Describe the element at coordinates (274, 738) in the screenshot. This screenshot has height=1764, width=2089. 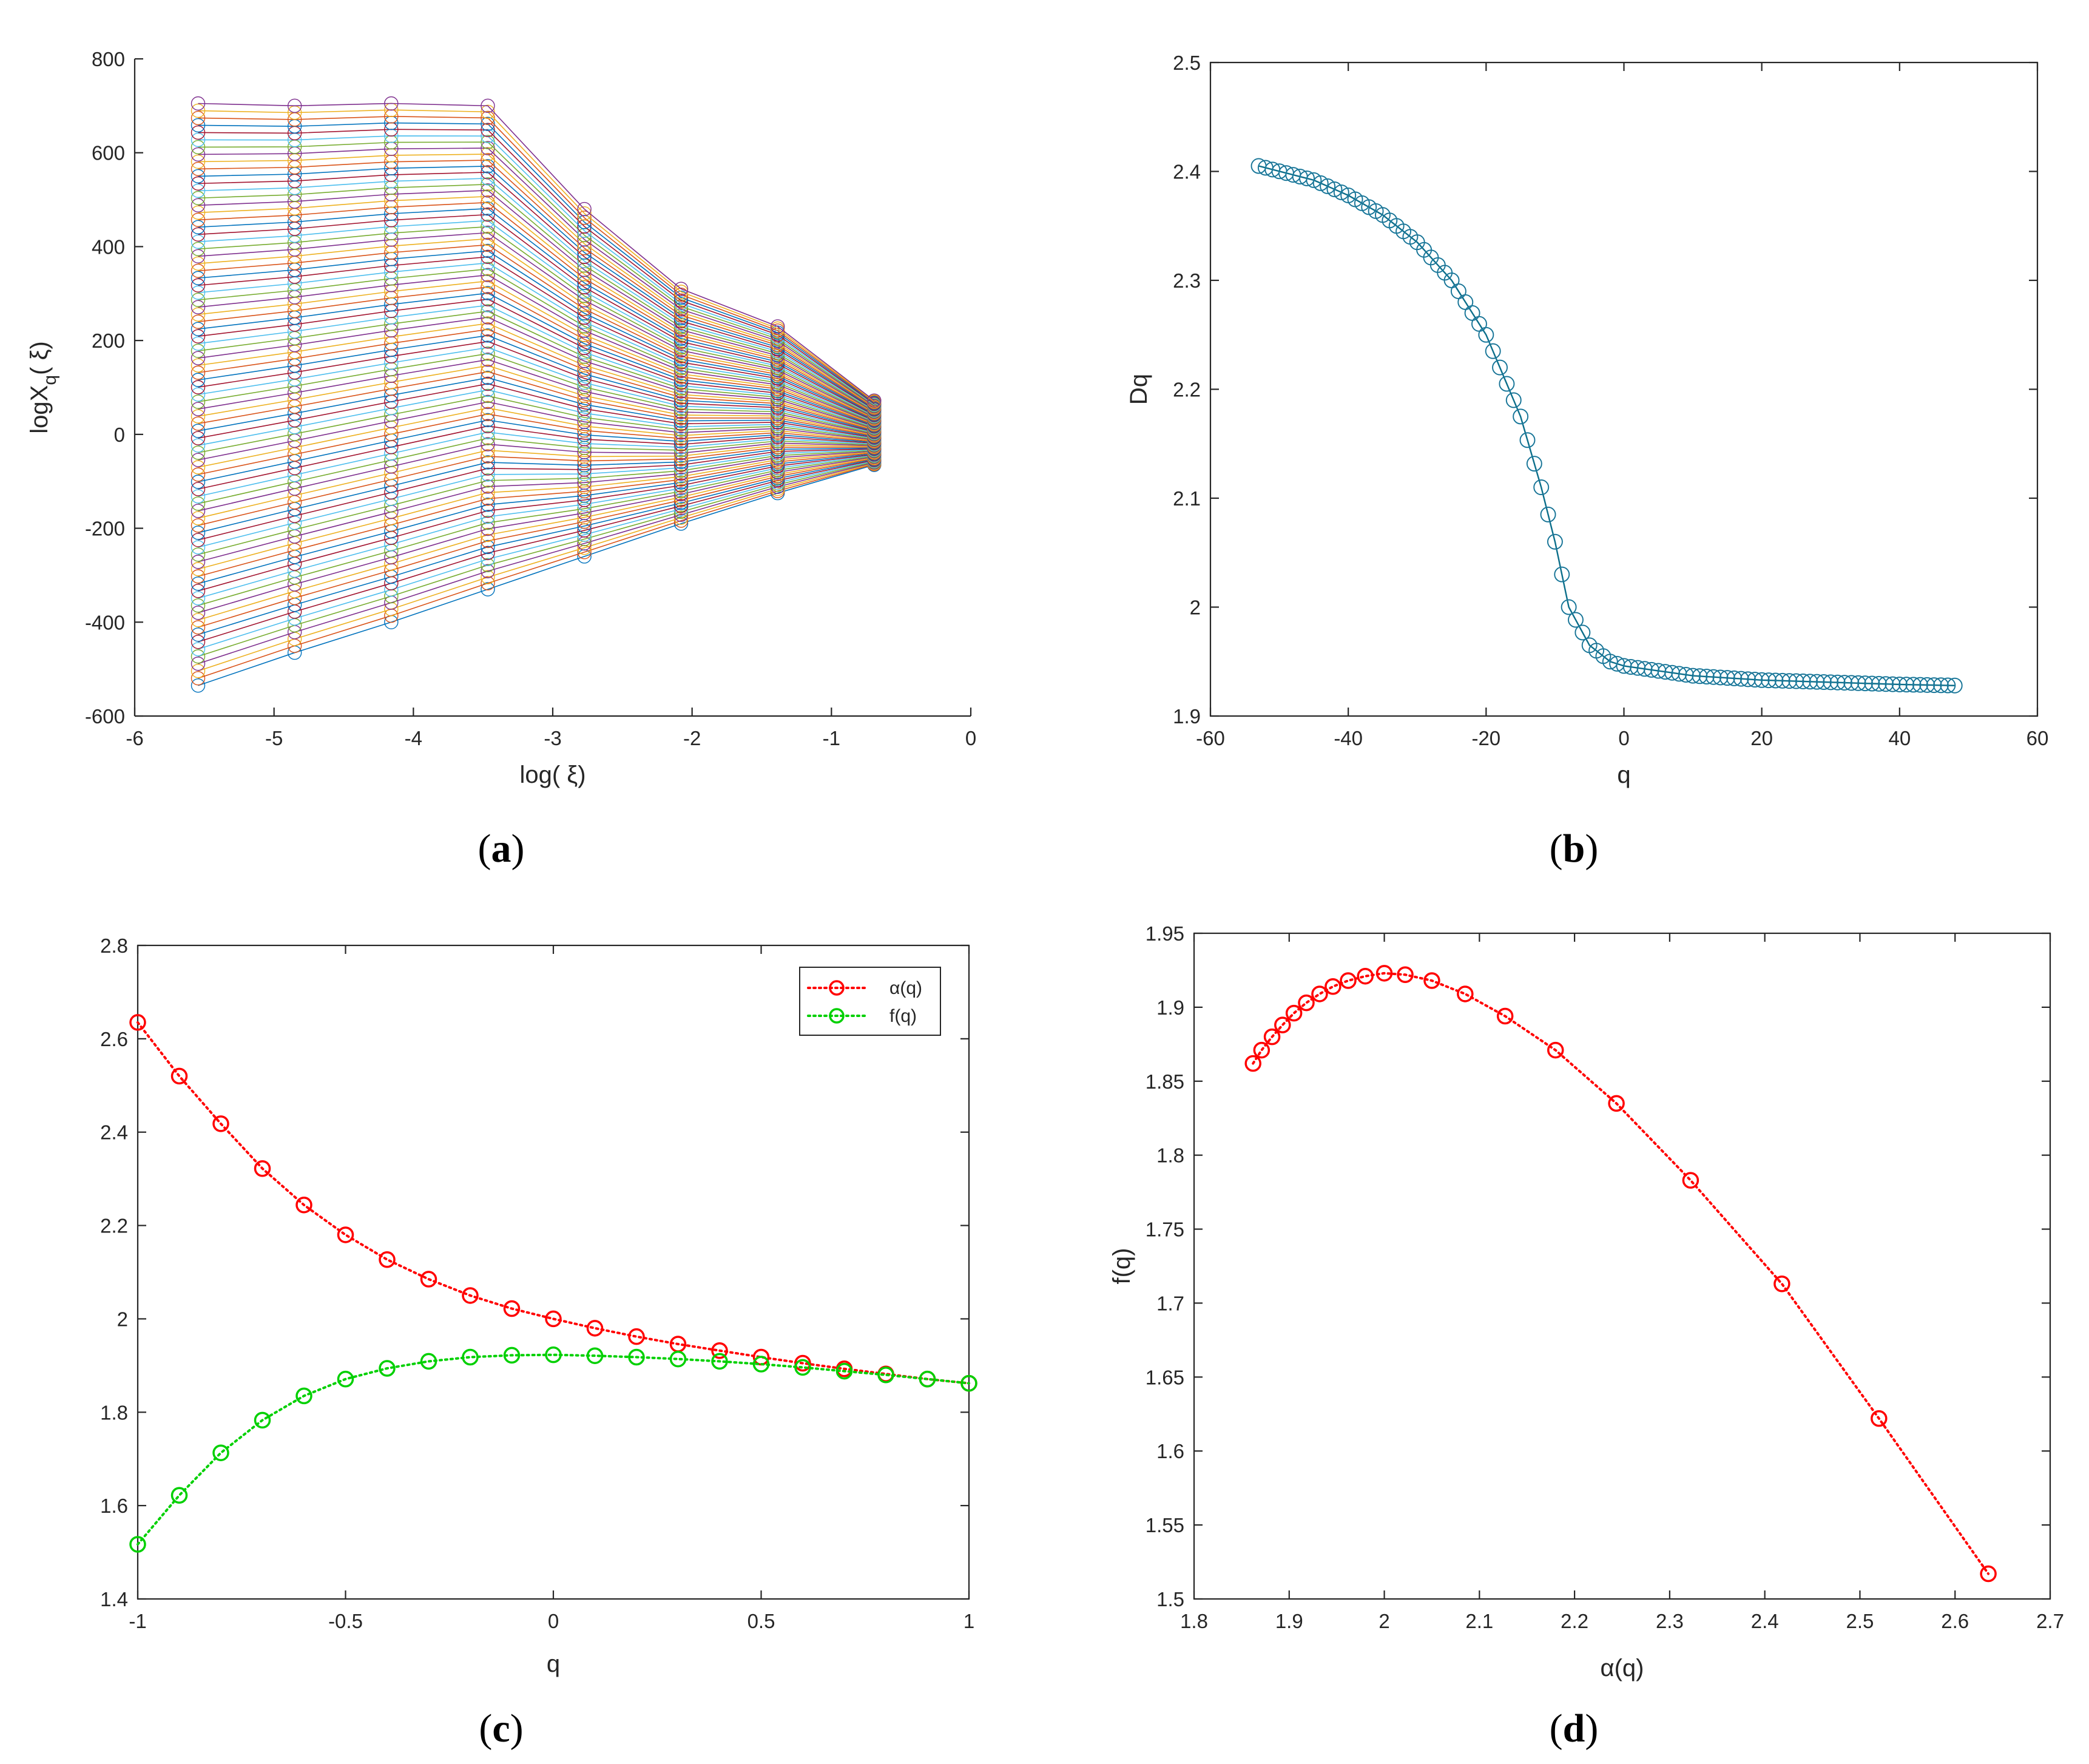
I see `x-tick-label: -5` at that location.